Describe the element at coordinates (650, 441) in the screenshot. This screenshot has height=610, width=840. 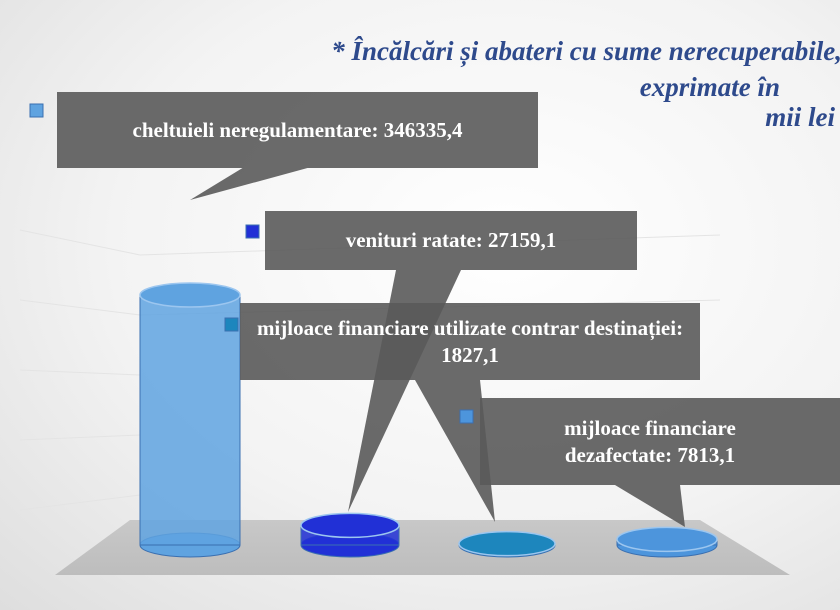
I see `data-label: mijloace financiare dezafectate: 7813,1` at that location.